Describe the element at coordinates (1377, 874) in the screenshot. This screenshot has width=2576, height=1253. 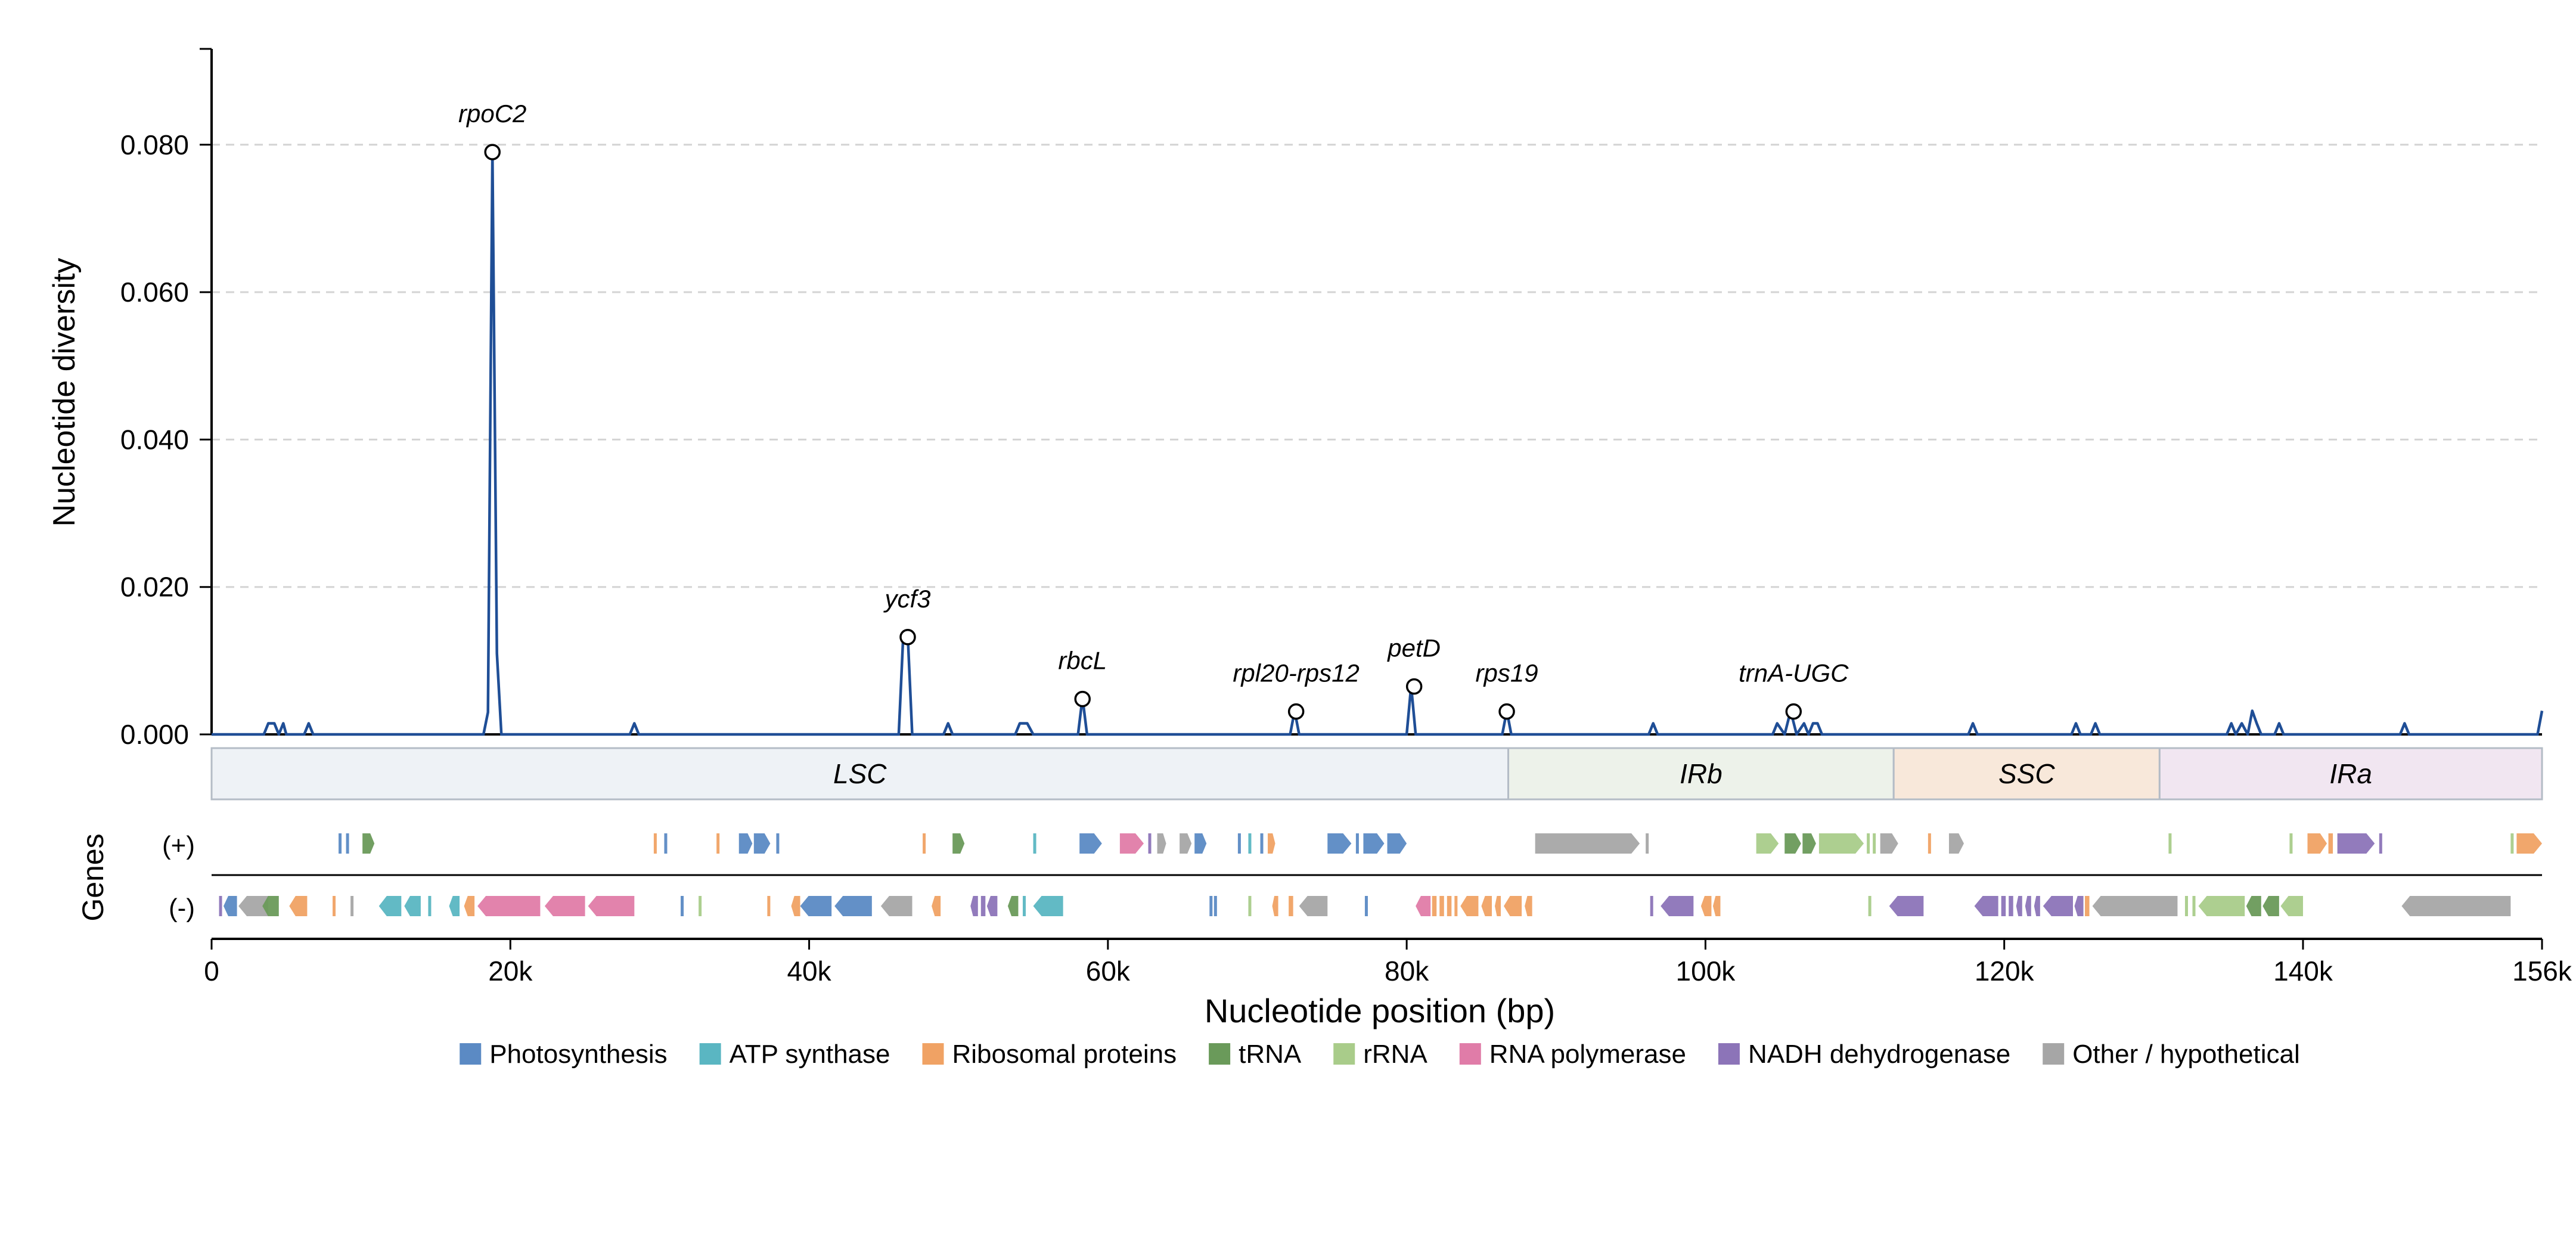
I see `gene-tracks` at that location.